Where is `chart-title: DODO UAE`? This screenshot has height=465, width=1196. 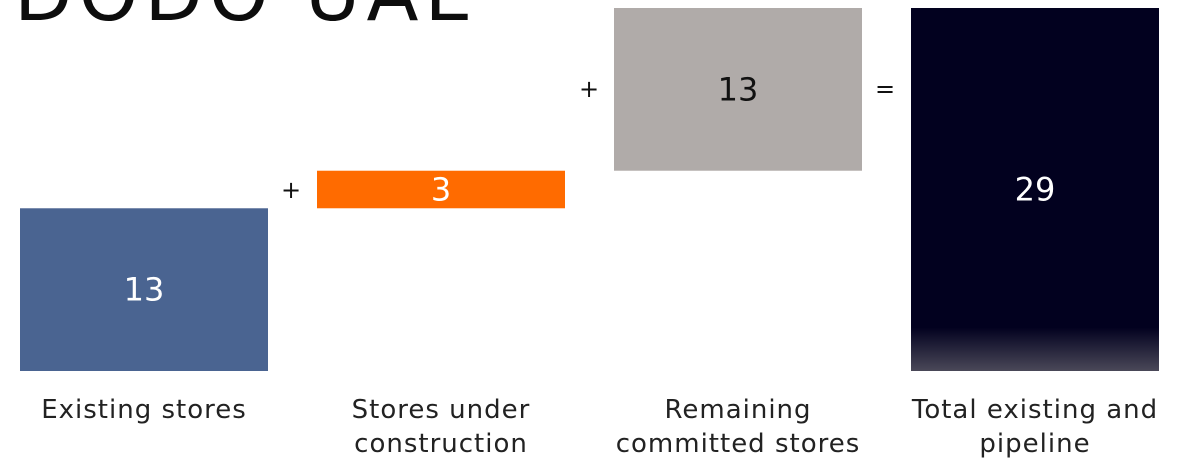 chart-title: DODO UAE is located at coordinates (246, 16).